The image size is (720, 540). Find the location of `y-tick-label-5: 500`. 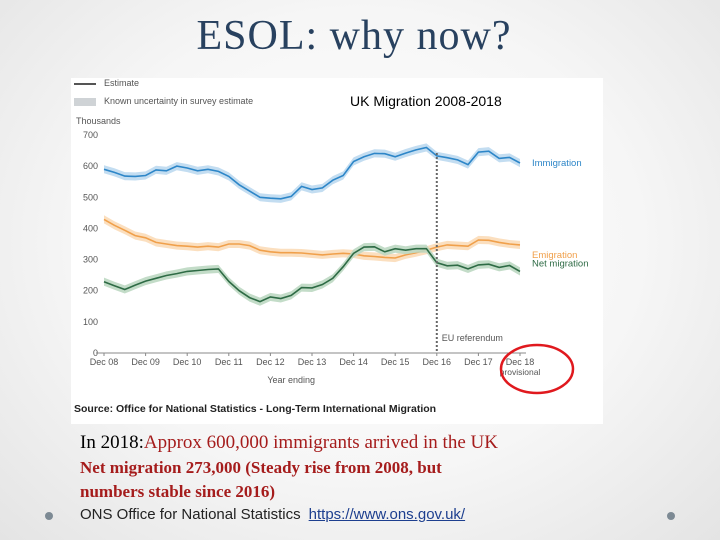

y-tick-label-5: 500 is located at coordinates (90, 197).